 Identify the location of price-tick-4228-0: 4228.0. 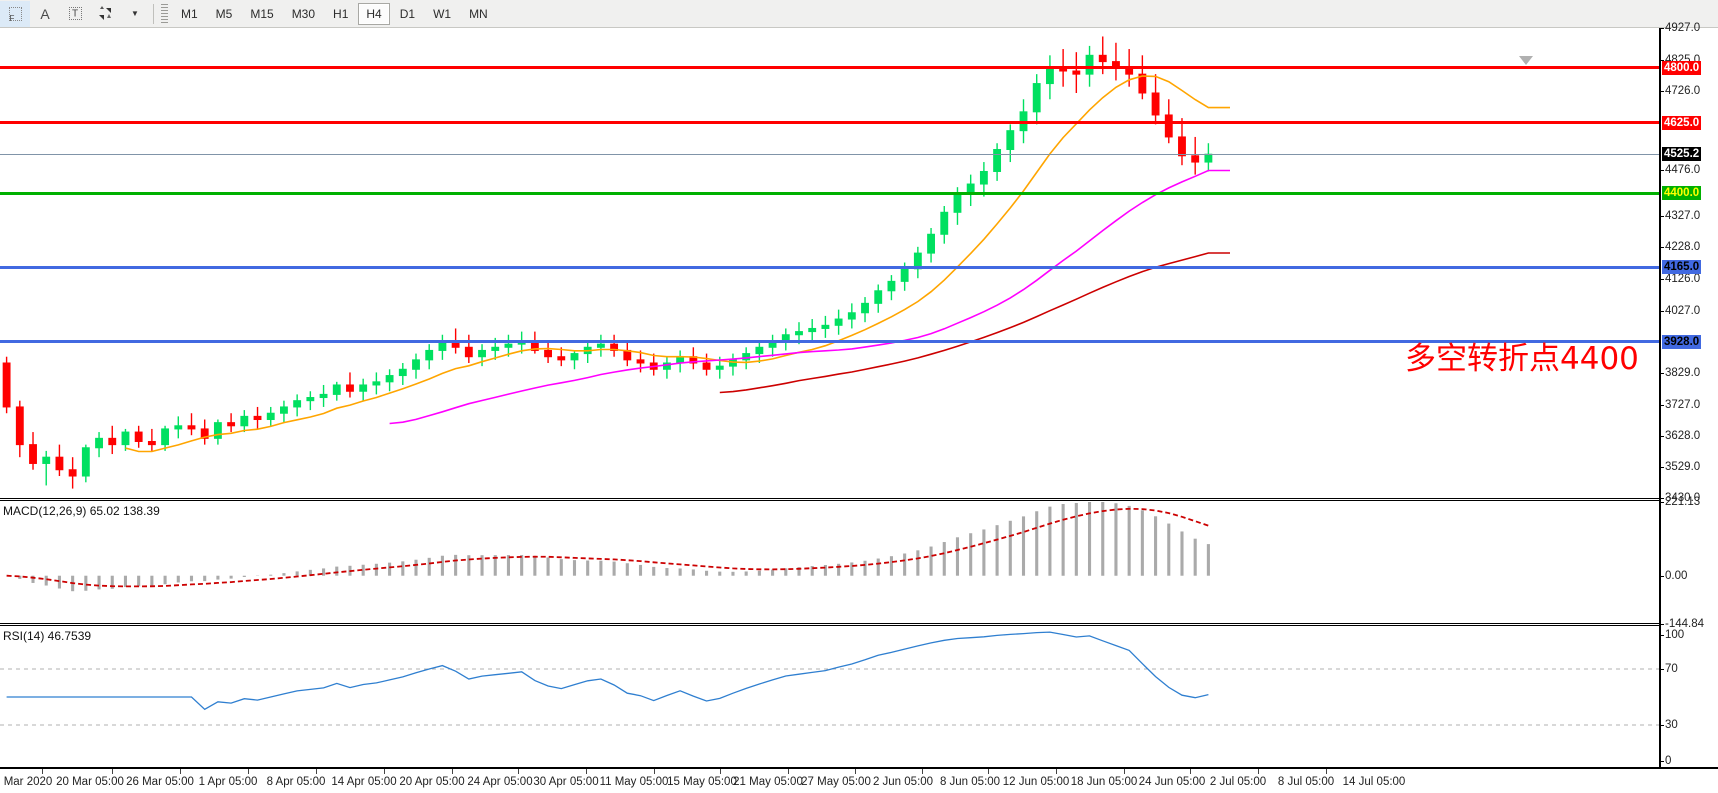
(1680, 247).